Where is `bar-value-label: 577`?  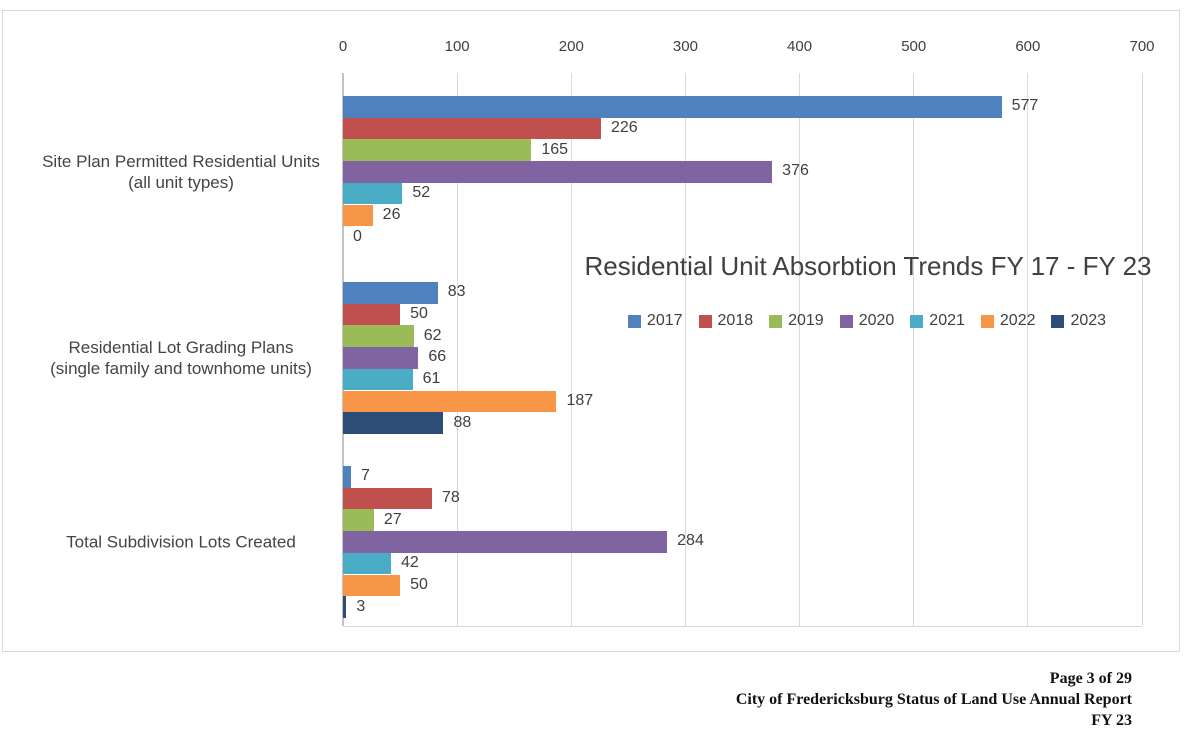 bar-value-label: 577 is located at coordinates (1025, 106).